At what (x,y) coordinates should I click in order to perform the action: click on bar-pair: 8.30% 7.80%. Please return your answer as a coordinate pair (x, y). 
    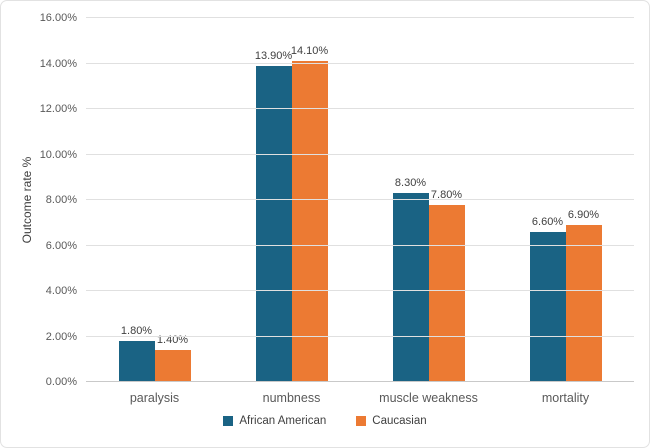
    Looking at the image, I should click on (428, 200).